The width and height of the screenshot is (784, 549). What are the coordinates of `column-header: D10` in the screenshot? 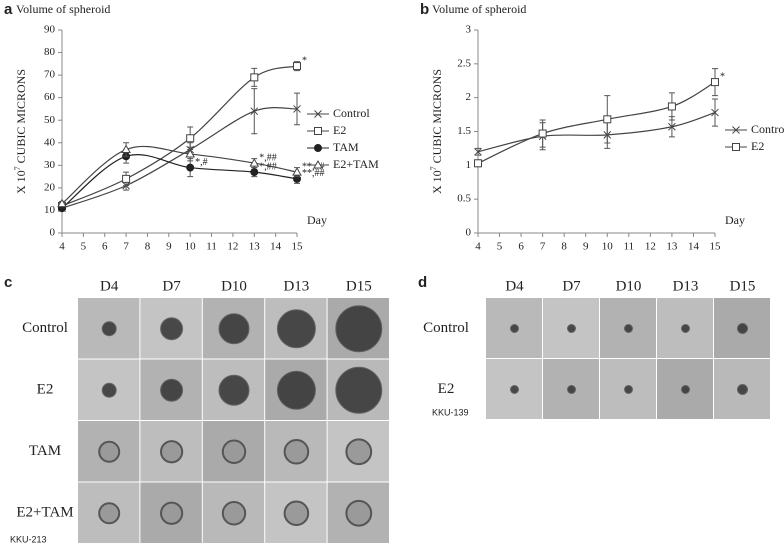 It's located at (234, 286).